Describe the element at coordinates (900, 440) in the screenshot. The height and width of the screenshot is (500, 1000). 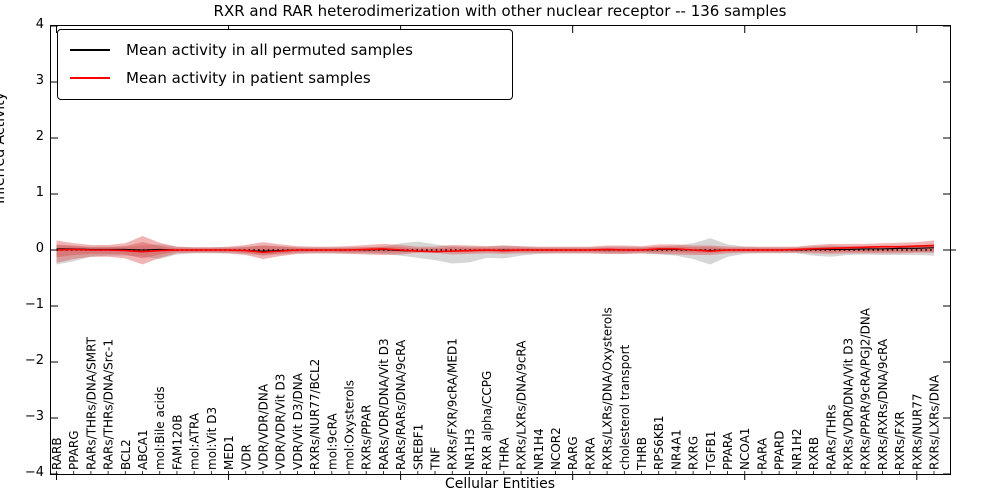
I see `x-tick-label: RXRs/FXR` at that location.